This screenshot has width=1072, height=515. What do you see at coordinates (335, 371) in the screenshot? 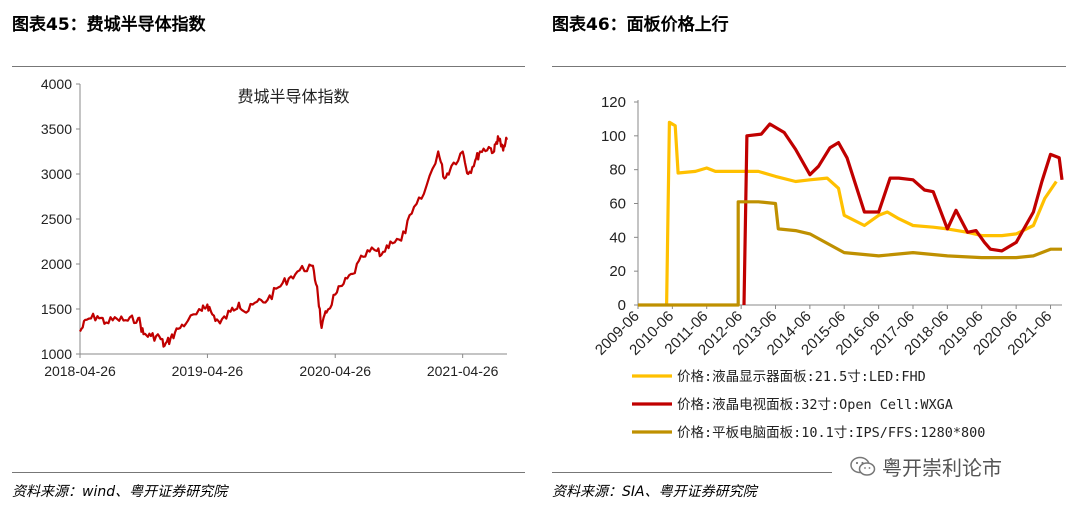
I see `left-x-tick-label: 2020-04-26` at bounding box center [335, 371].